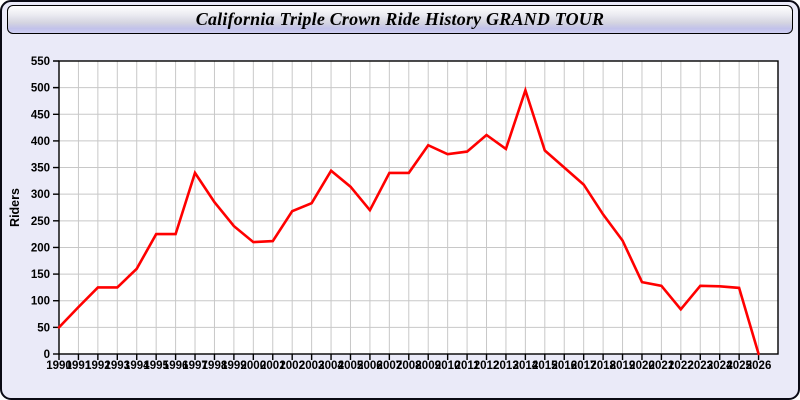 This screenshot has width=800, height=400. I want to click on x-tick-label: 2024, so click(720, 366).